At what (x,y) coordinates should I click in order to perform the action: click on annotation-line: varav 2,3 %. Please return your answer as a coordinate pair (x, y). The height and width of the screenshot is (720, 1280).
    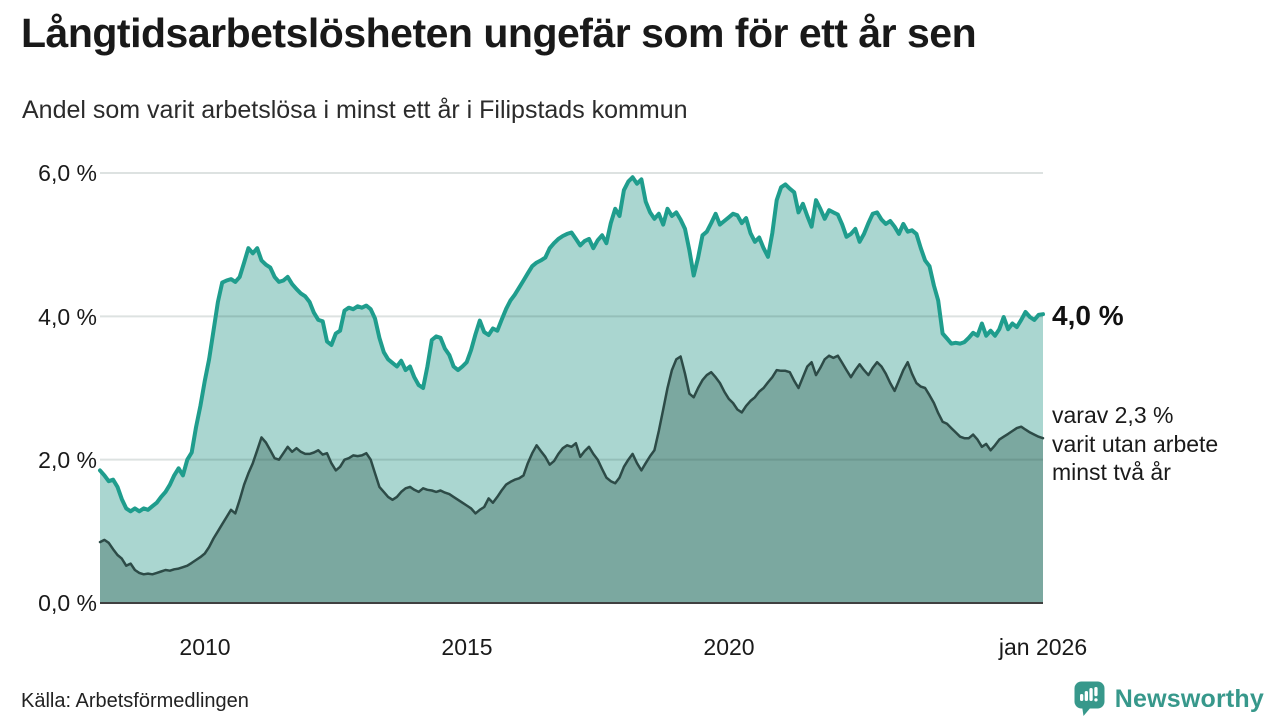
    Looking at the image, I should click on (1113, 415).